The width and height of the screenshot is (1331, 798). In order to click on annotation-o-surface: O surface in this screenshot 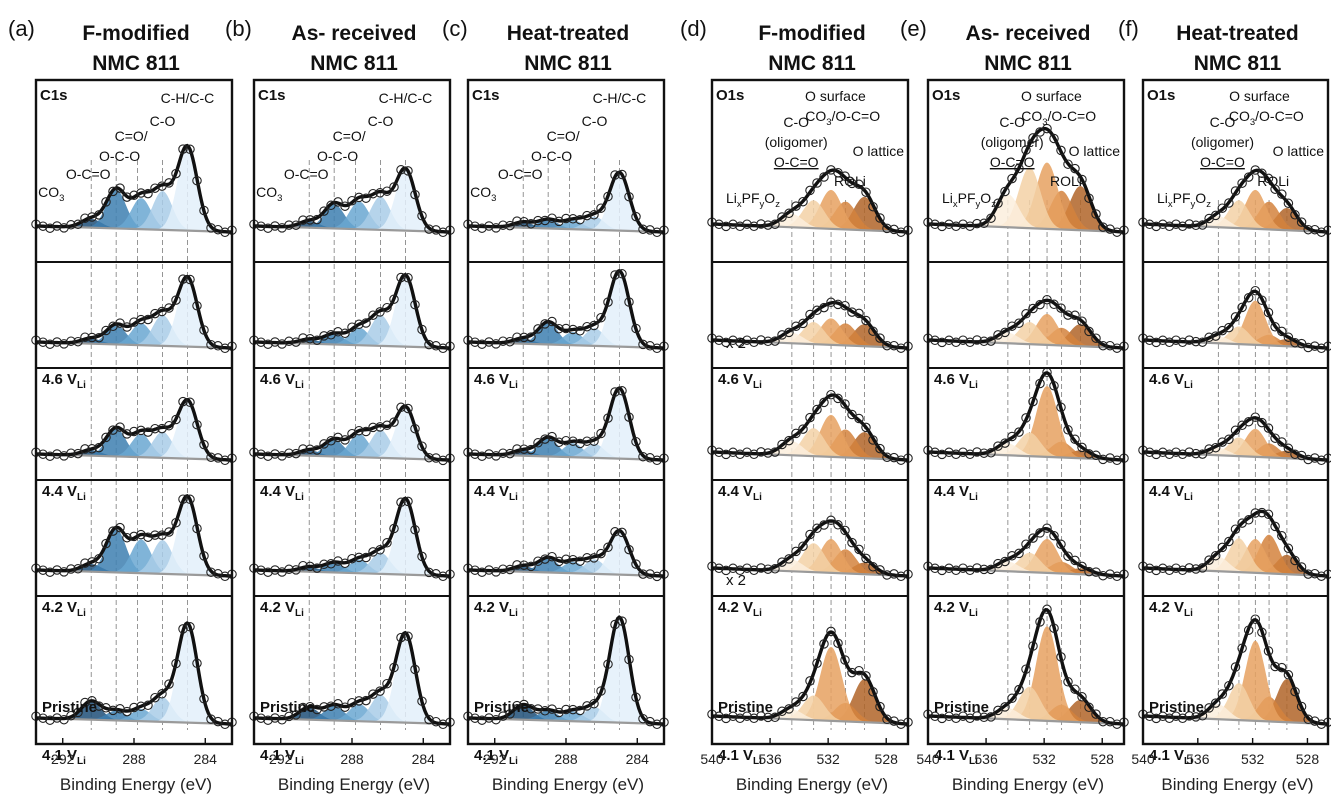, I will do `click(835, 96)`.